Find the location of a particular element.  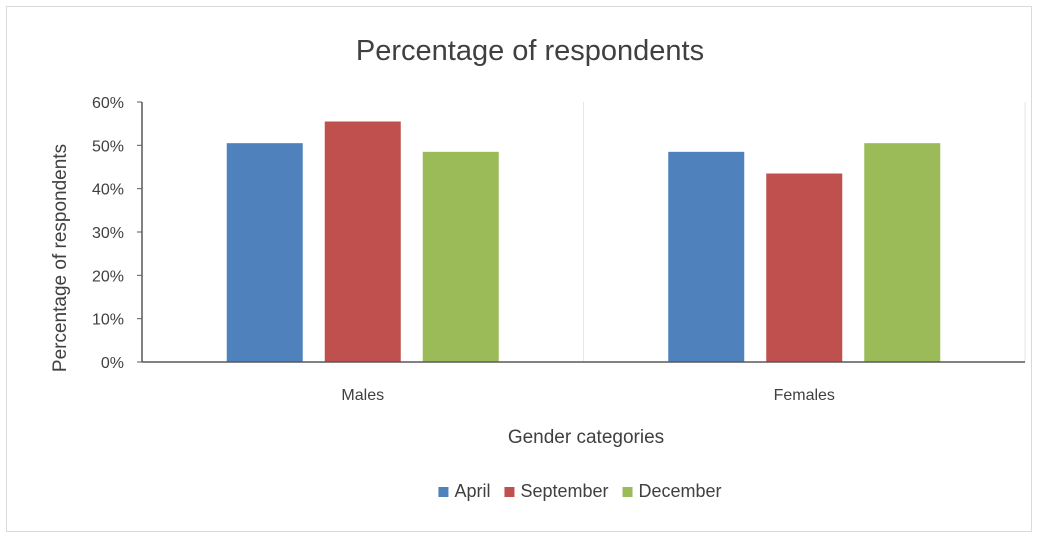

y-tick-label: 20% is located at coordinates (108, 276).